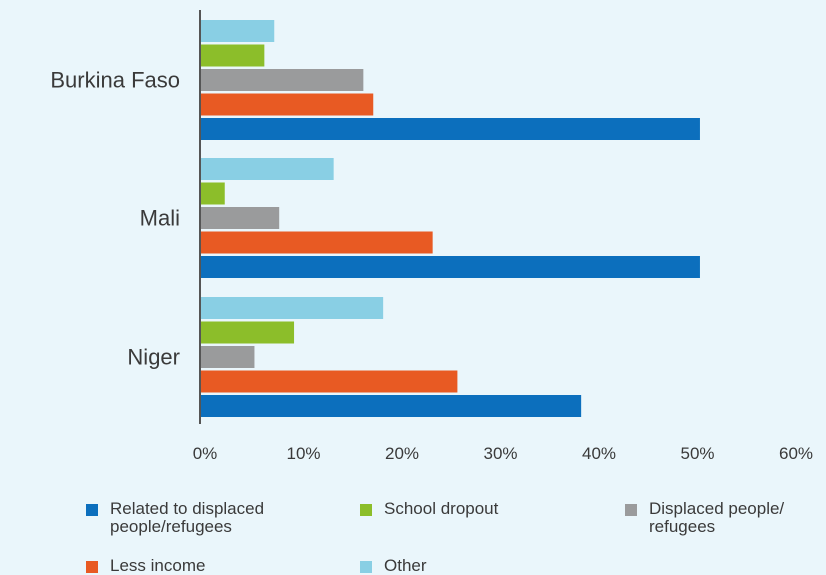 This screenshot has width=826, height=575. I want to click on x-tick-label: 20%, so click(402, 453).